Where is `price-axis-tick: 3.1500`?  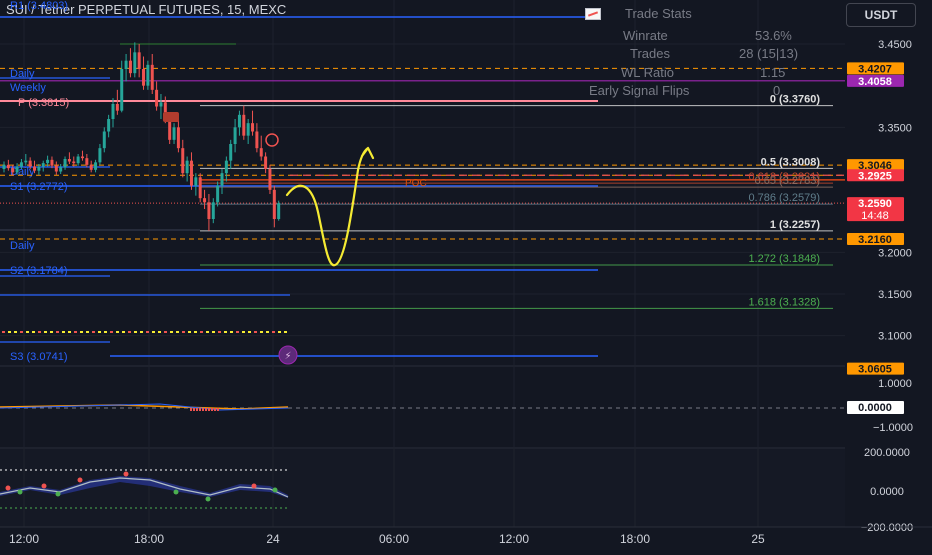 price-axis-tick: 3.1500 is located at coordinates (895, 295).